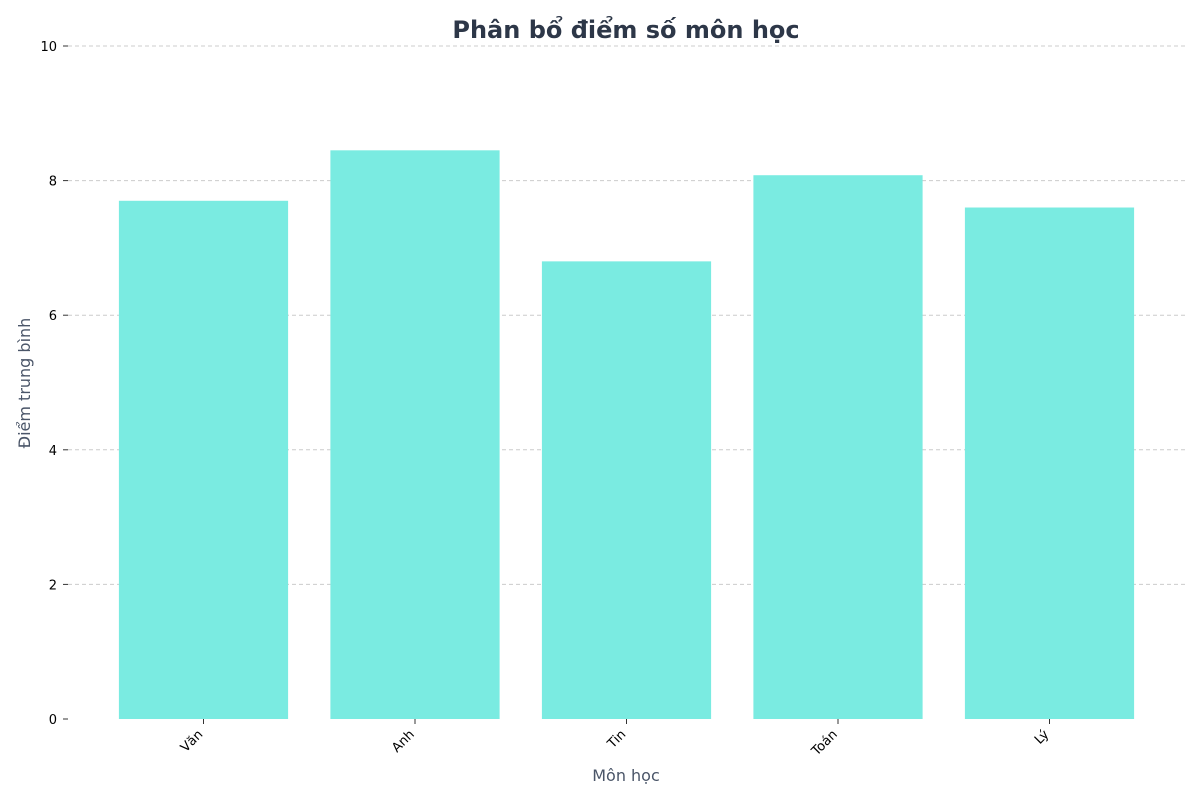  What do you see at coordinates (53, 182) in the screenshot?
I see `y-tick-label-4: 8` at bounding box center [53, 182].